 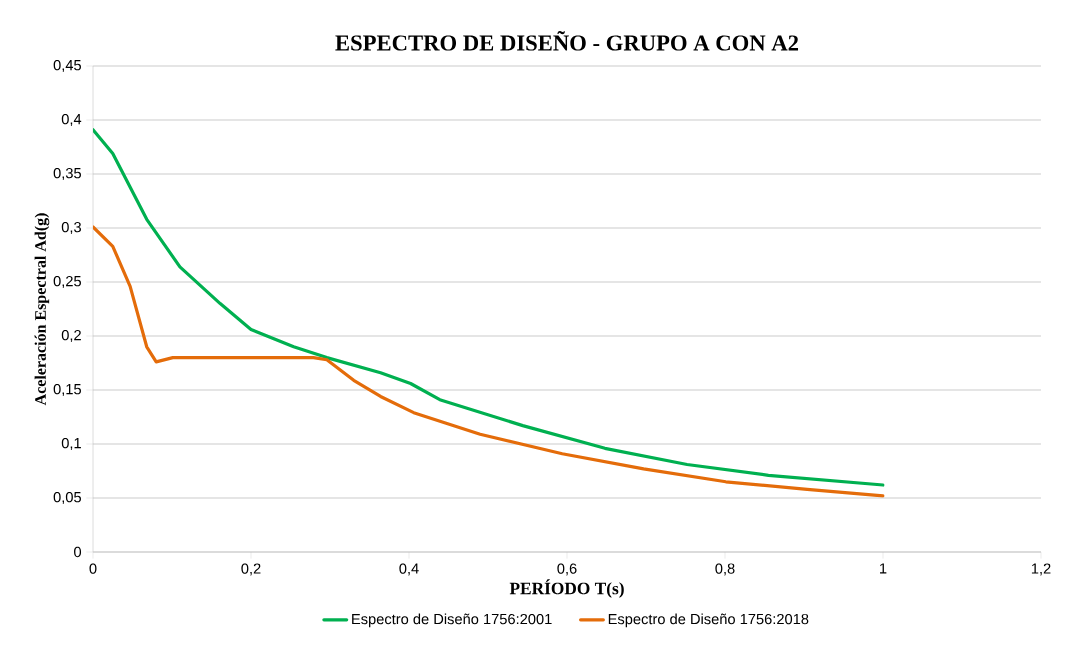 I want to click on y-tick-label: 0, so click(x=78, y=552).